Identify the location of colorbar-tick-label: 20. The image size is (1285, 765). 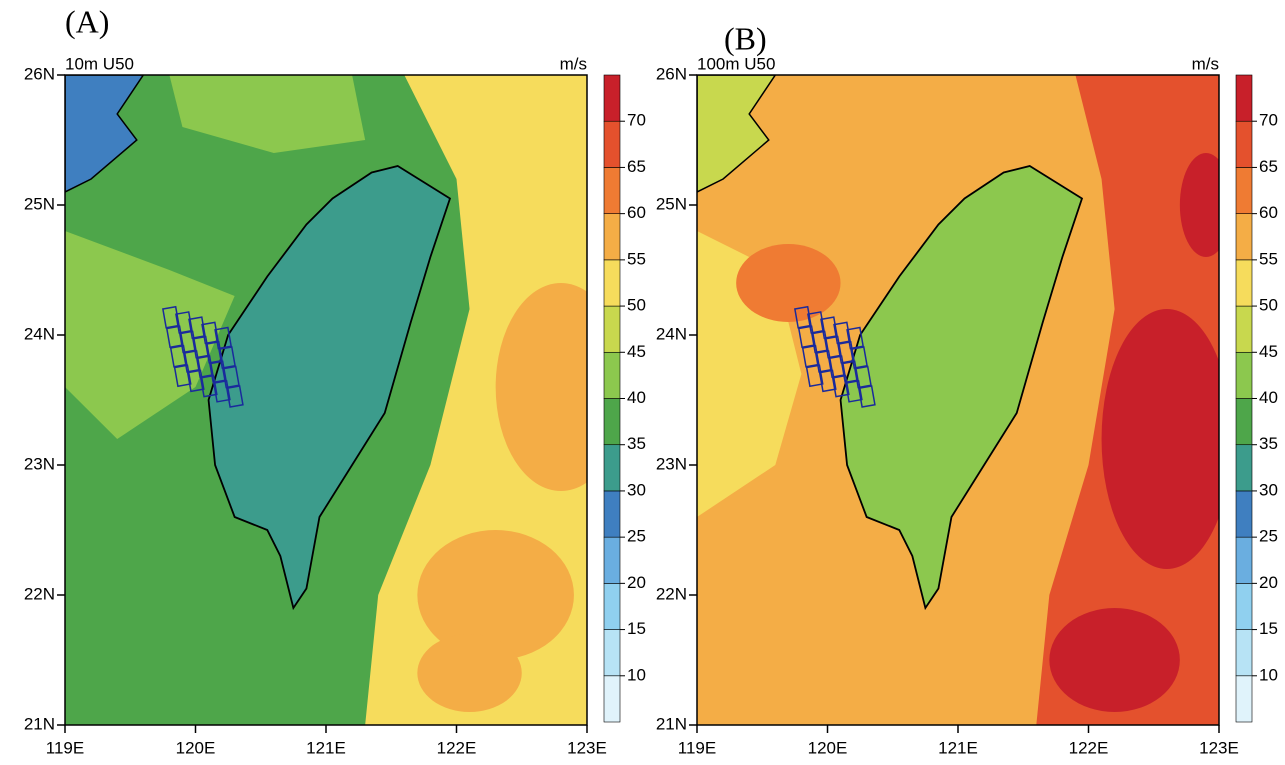
(636, 582).